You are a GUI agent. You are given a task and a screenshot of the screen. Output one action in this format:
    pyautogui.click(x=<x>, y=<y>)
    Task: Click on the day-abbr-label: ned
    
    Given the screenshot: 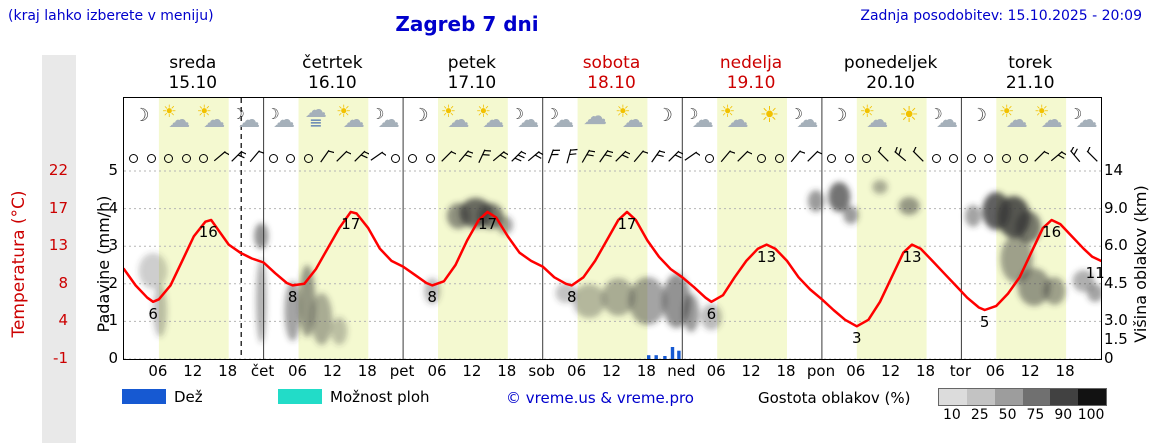 What is the action you would take?
    pyautogui.click(x=681, y=371)
    